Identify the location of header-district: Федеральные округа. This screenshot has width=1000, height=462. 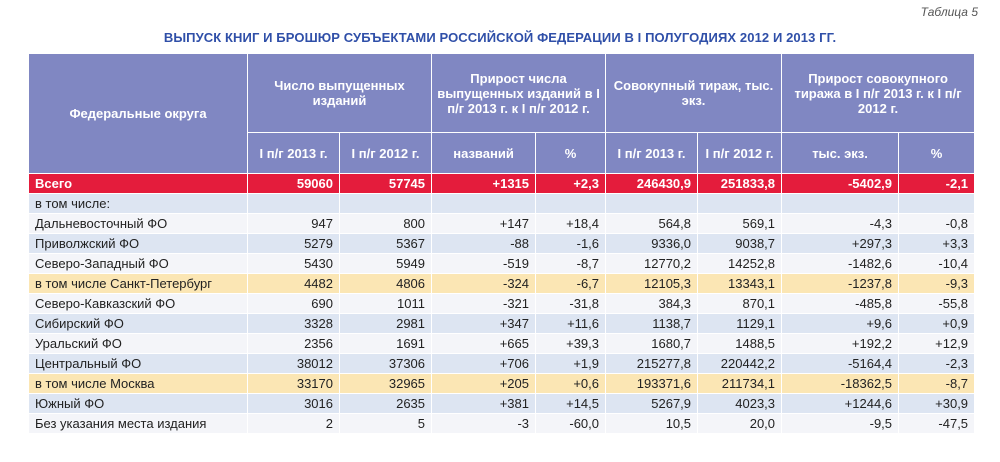
(138, 113).